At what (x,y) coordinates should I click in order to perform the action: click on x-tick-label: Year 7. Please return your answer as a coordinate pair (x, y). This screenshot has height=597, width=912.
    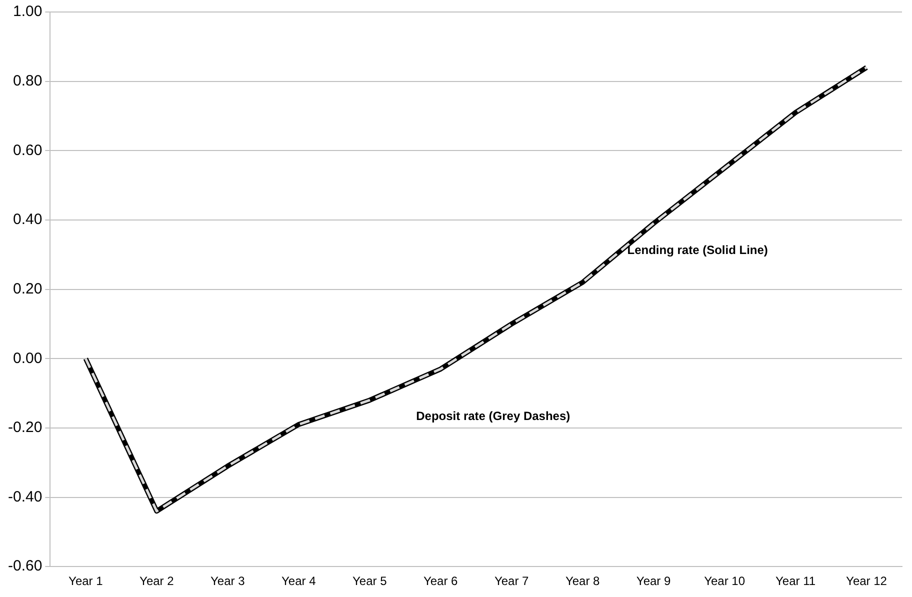
    Looking at the image, I should click on (512, 581).